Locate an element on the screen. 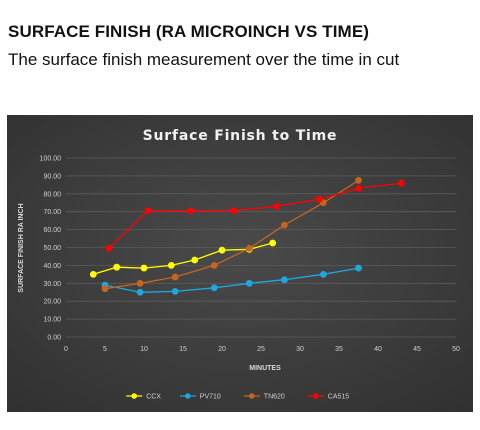 The image size is (480, 430). x-tick-label: 30 is located at coordinates (300, 349).